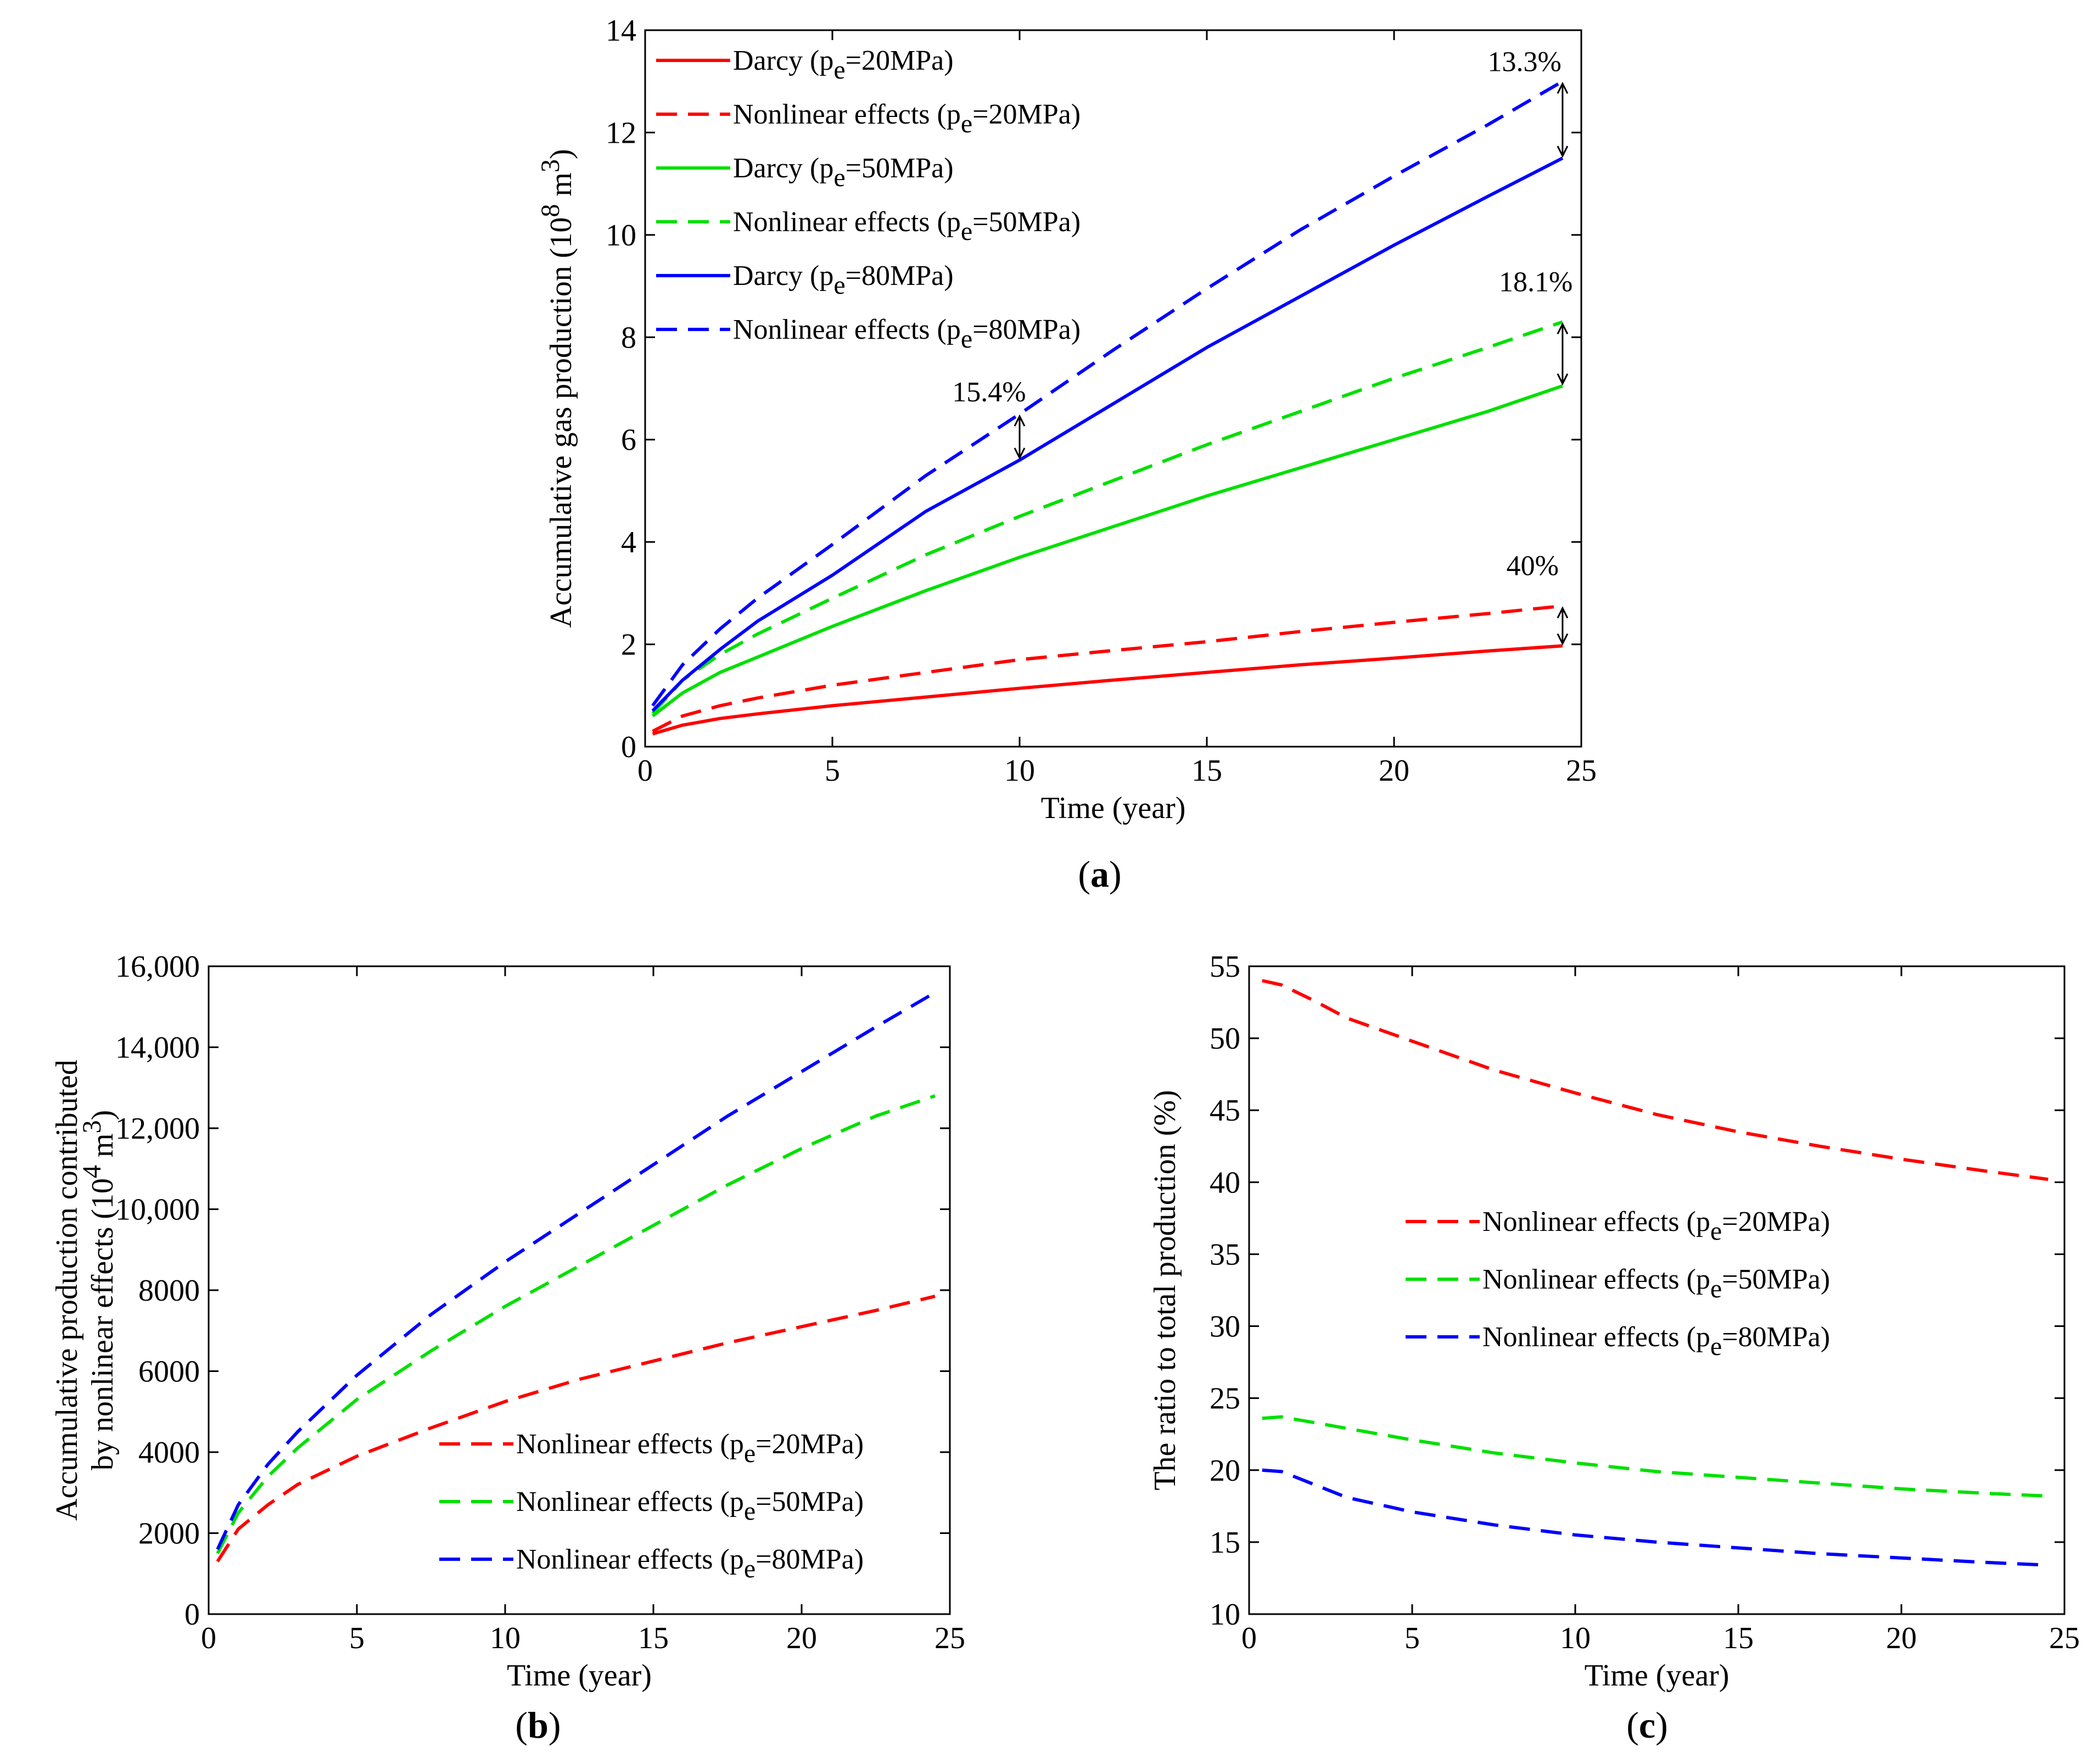 This screenshot has width=2093, height=1764. What do you see at coordinates (843, 65) in the screenshot?
I see `legend-label: Darcy (pe=20MPa)` at bounding box center [843, 65].